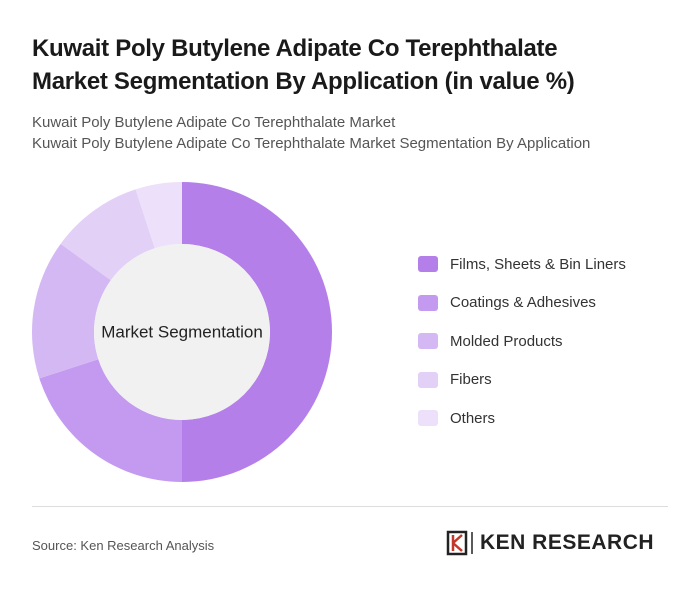 This screenshot has width=700, height=591. What do you see at coordinates (473, 418) in the screenshot?
I see `legend-label: Others` at bounding box center [473, 418].